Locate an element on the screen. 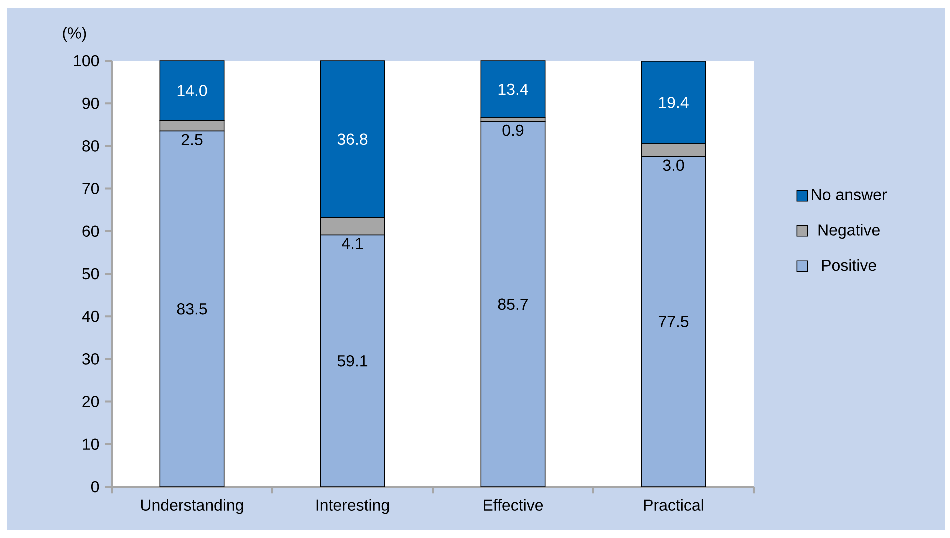  data-label: 77.5 is located at coordinates (673, 322).